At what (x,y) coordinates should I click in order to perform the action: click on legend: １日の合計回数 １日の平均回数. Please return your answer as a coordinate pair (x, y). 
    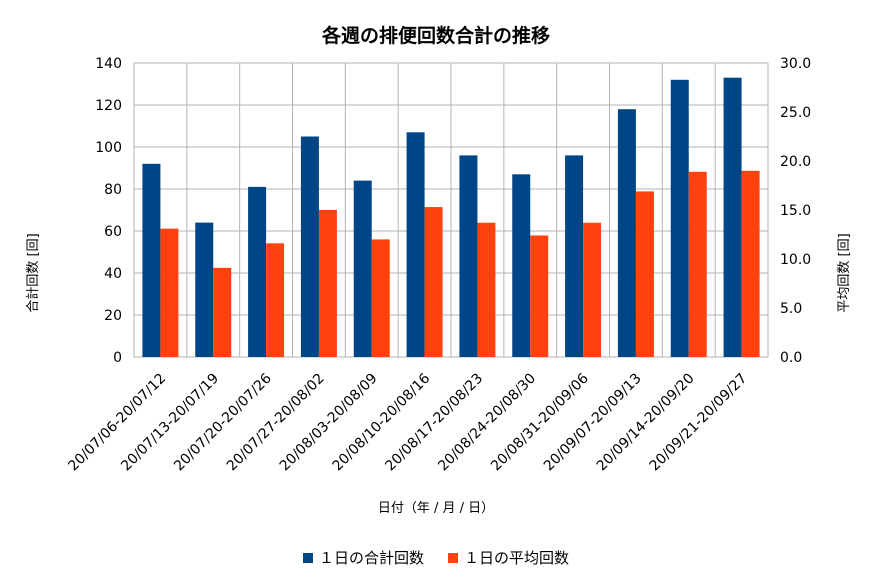
    Looking at the image, I should click on (435, 558).